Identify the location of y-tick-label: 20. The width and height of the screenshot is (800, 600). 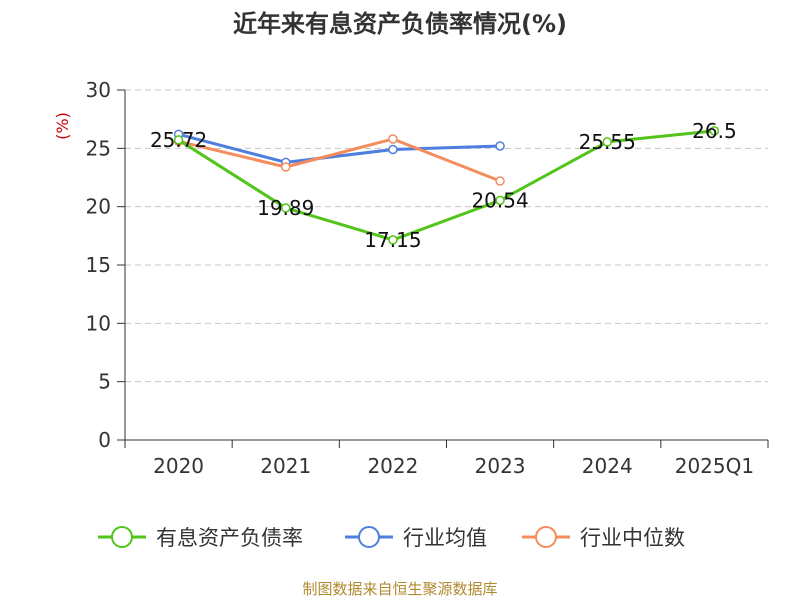
(98, 207).